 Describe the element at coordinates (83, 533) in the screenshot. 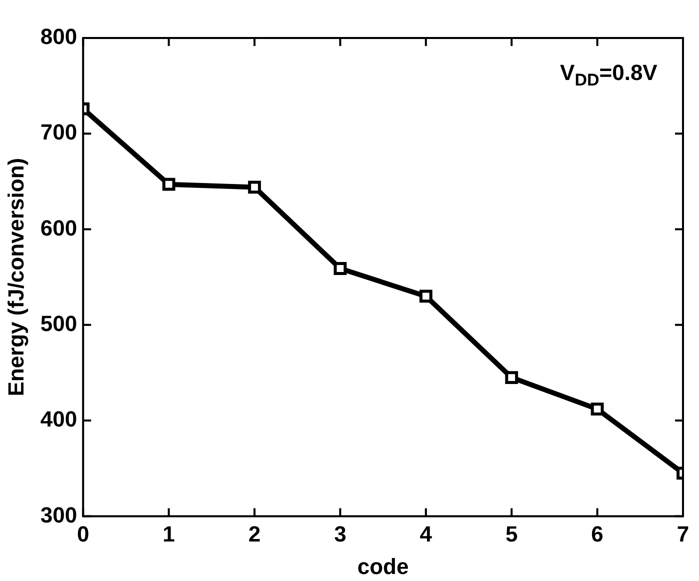

I see `x-tick-label: 0` at that location.